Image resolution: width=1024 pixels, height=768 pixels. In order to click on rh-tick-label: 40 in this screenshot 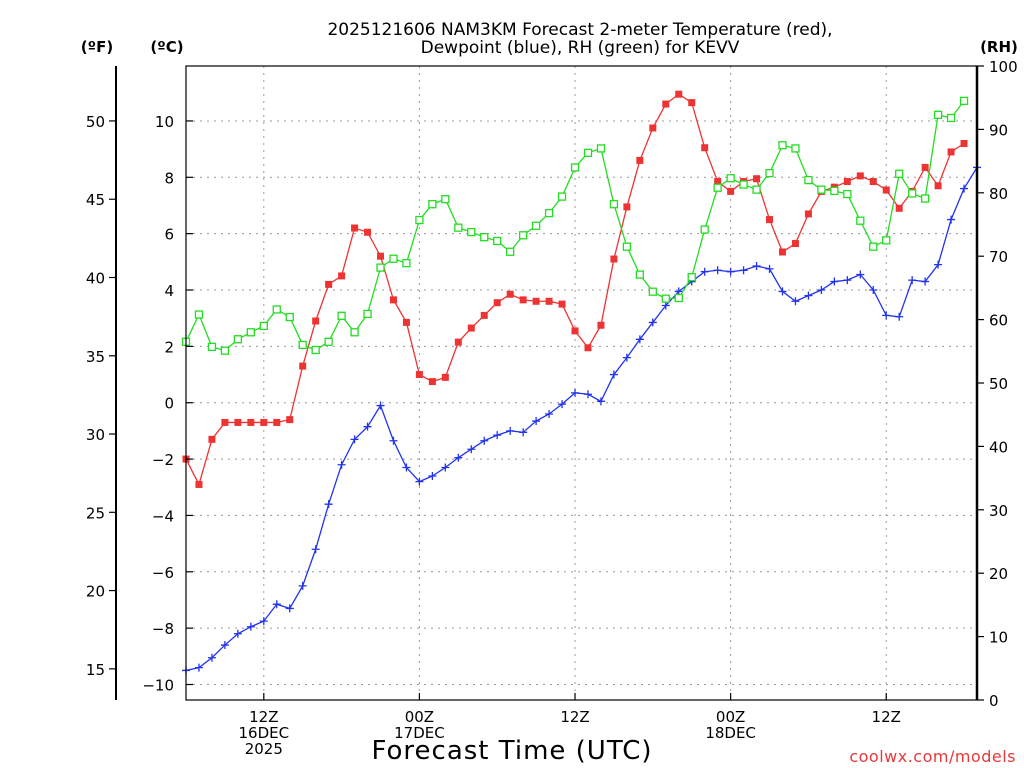, I will do `click(998, 447)`.